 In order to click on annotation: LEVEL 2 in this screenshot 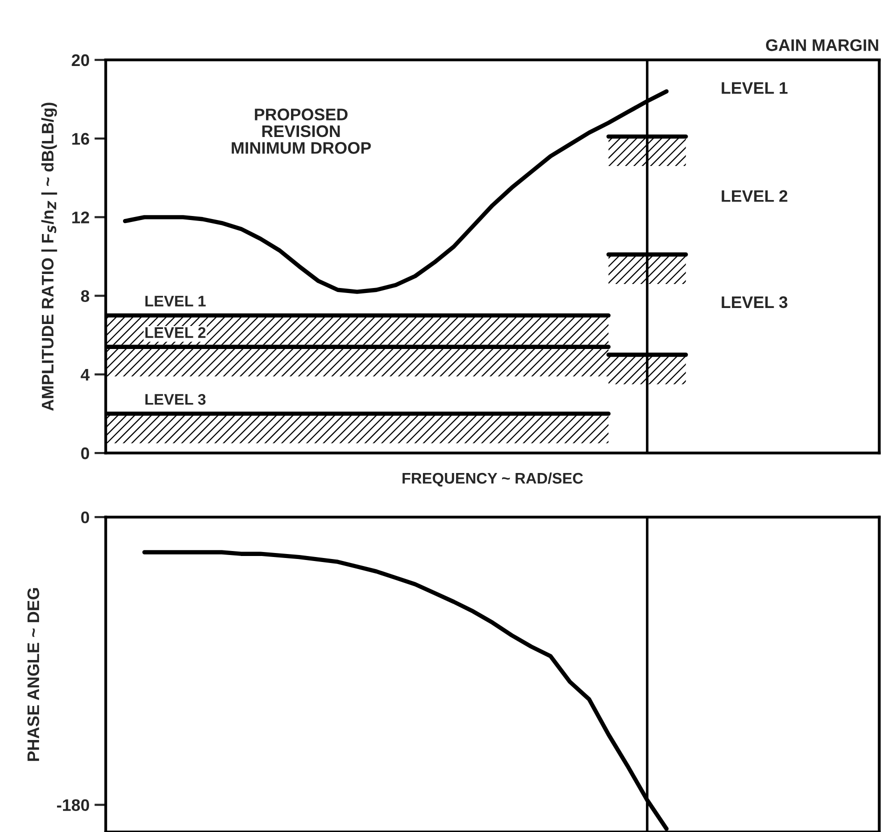, I will do `click(755, 196)`.